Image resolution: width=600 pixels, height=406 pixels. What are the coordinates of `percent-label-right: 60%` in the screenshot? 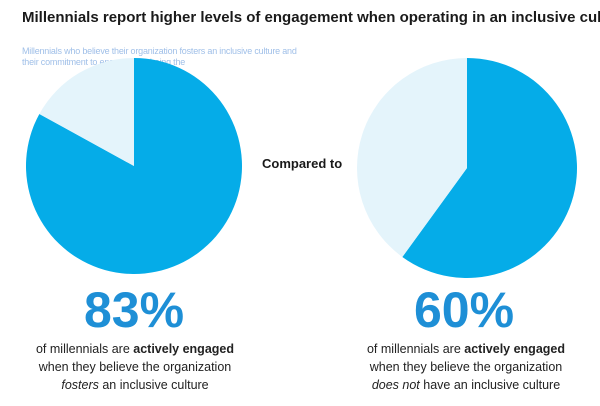 It's located at (464, 310).